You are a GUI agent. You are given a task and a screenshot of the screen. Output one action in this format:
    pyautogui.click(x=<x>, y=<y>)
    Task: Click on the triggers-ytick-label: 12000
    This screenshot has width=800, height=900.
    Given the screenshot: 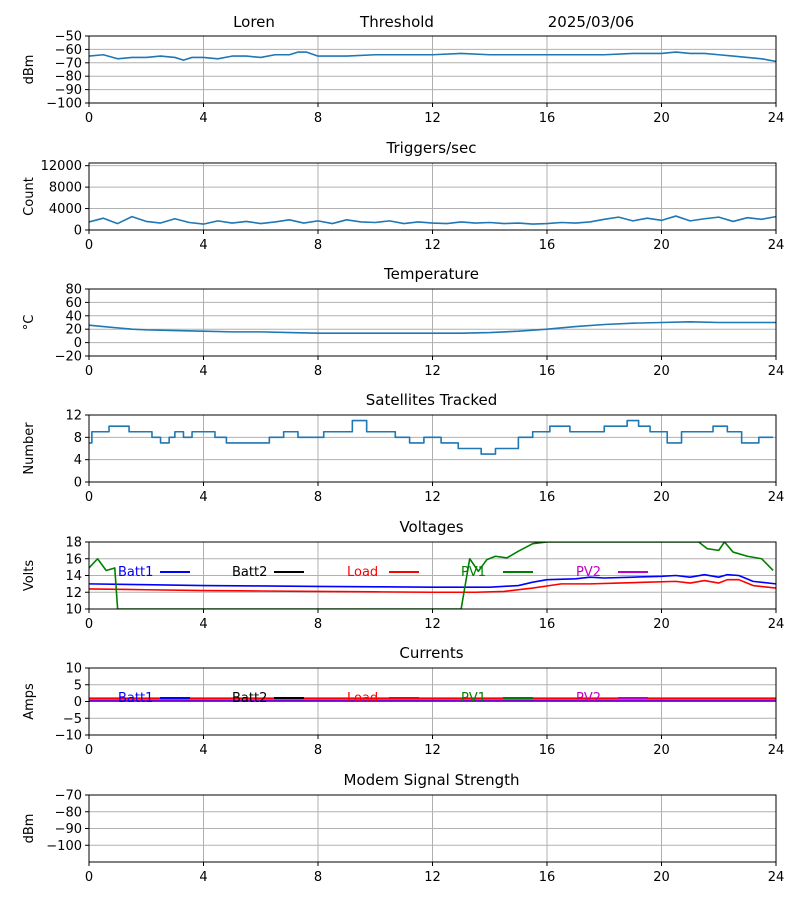 What is the action you would take?
    pyautogui.click(x=61, y=166)
    